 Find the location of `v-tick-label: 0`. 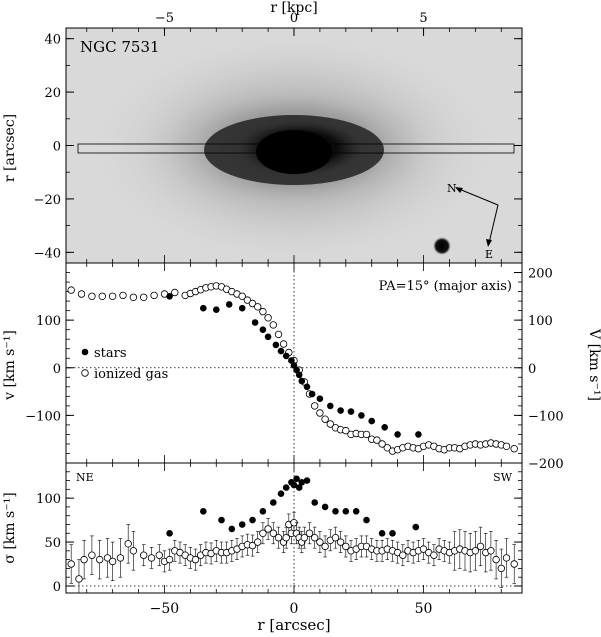

v-tick-label: 0 is located at coordinates (57, 369).